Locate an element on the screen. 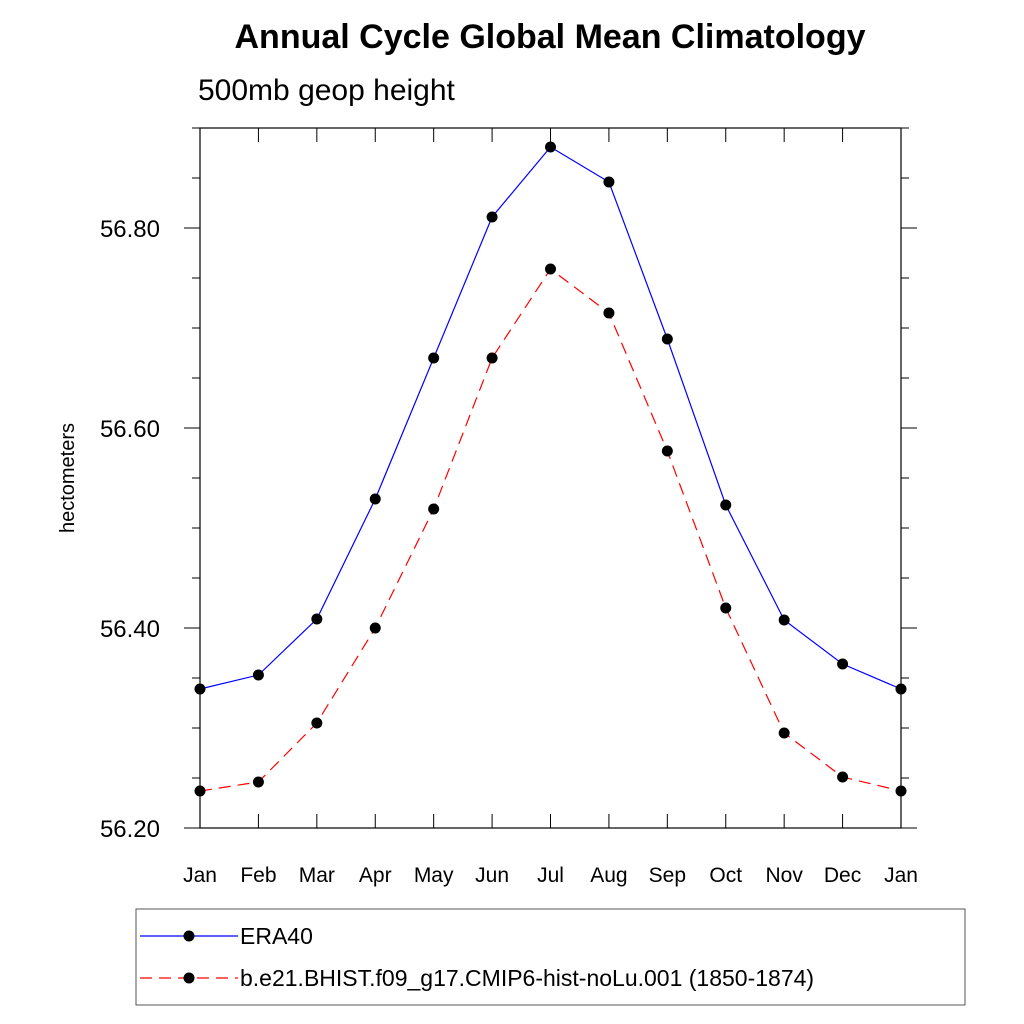 This screenshot has width=1024, height=1024. x-tick-label: Nov is located at coordinates (784, 875).